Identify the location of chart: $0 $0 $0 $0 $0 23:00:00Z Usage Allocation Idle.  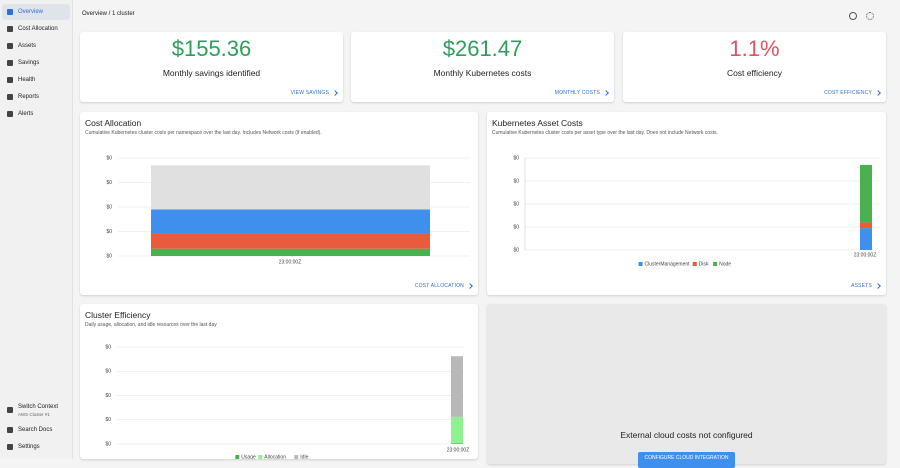
(279, 381).